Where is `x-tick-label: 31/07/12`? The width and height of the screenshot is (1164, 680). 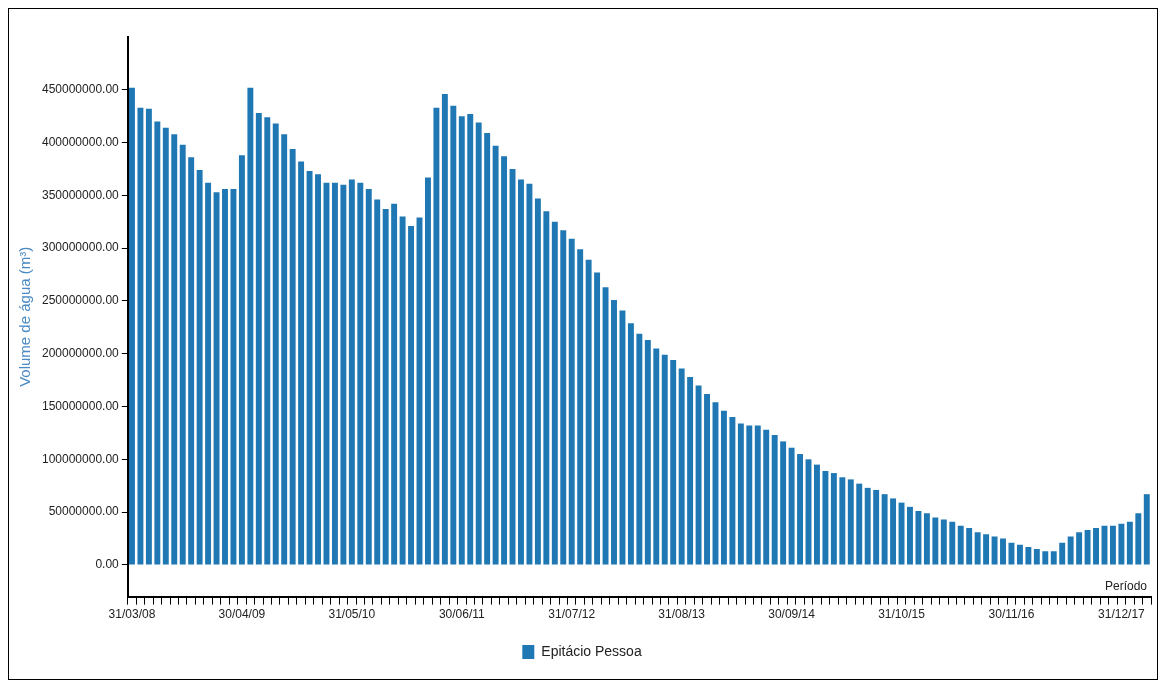
x-tick-label: 31/07/12 is located at coordinates (572, 614).